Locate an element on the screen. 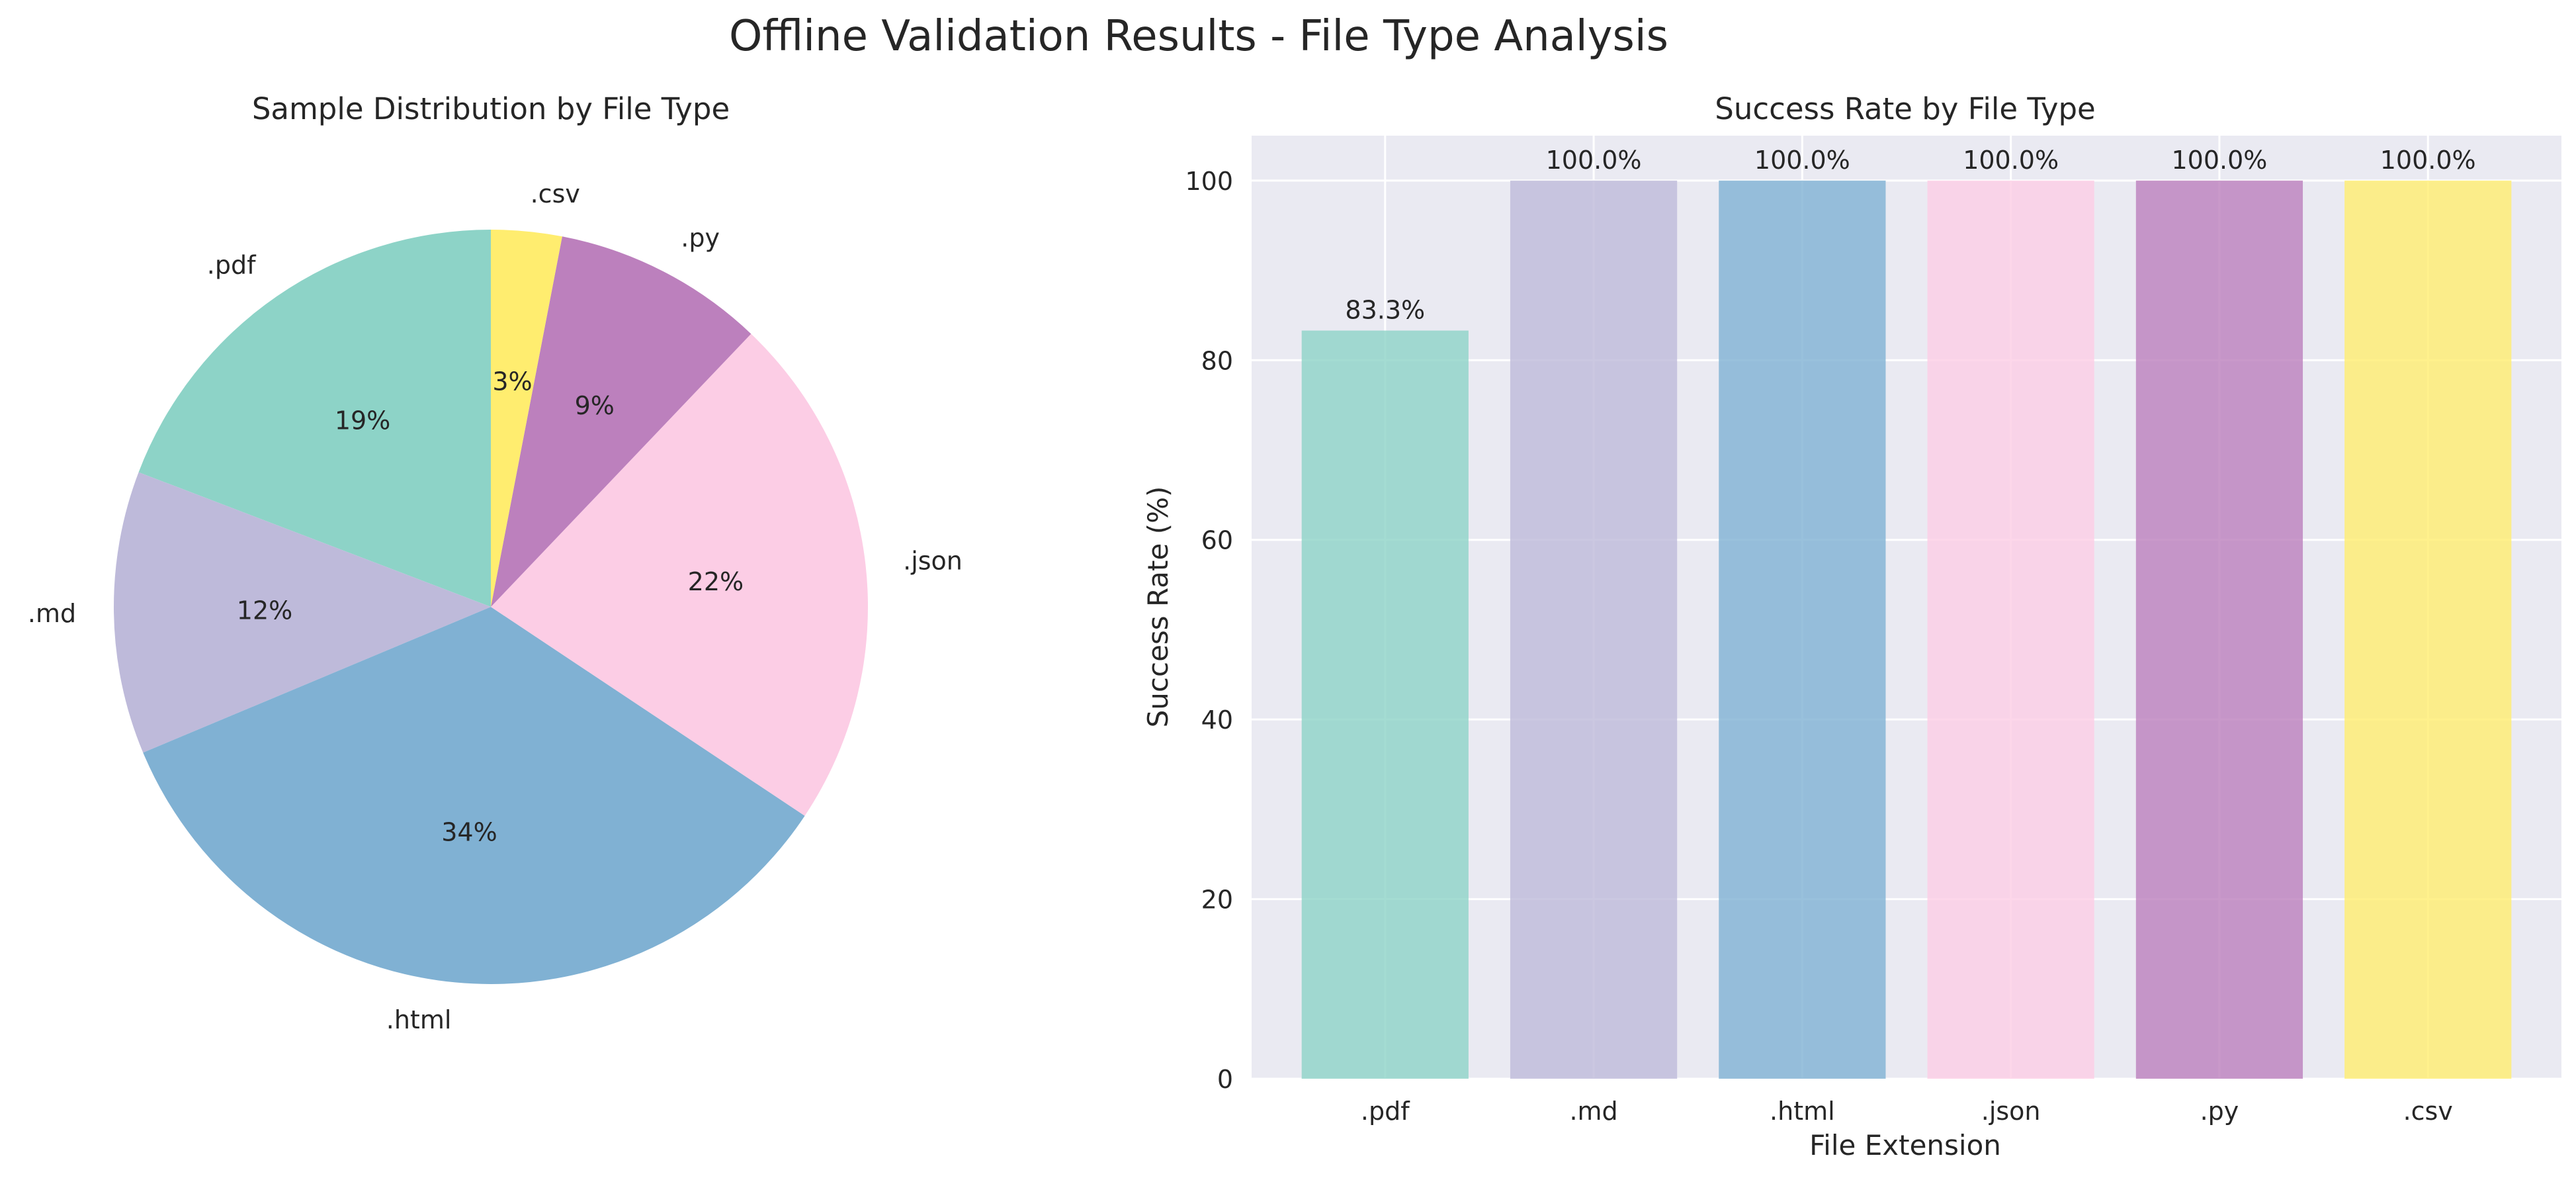  bar-json is located at coordinates (2010, 629).